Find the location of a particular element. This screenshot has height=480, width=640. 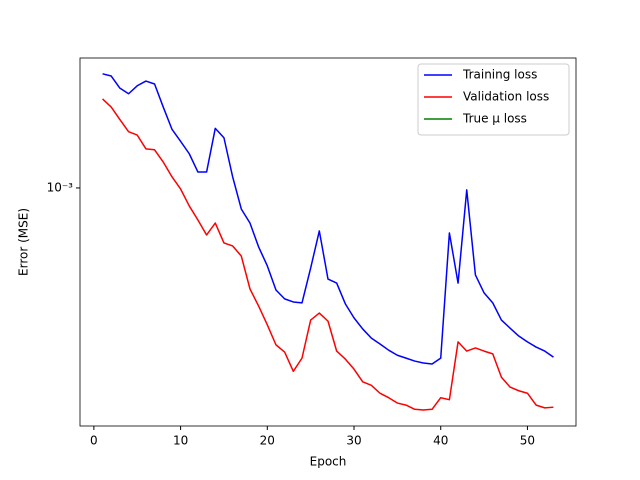

x-tick-label: 50 is located at coordinates (527, 441).